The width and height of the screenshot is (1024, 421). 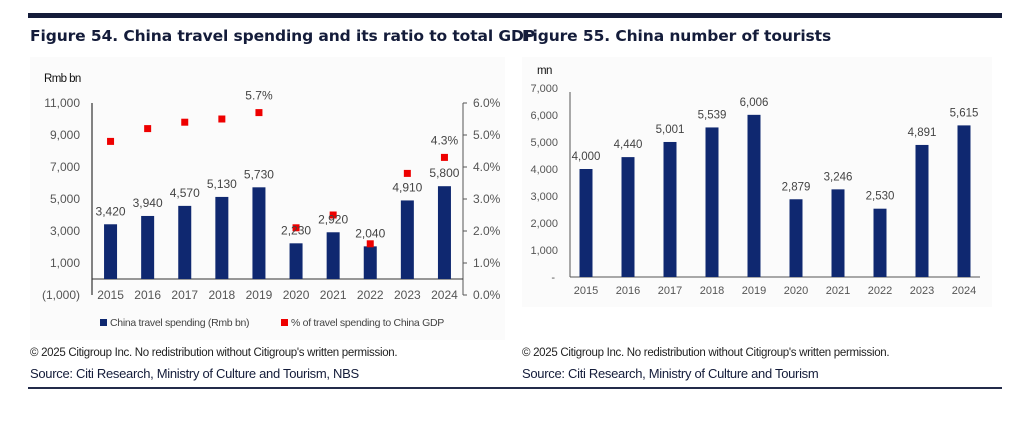 I want to click on bar-data-label: 5,001, so click(x=670, y=130).